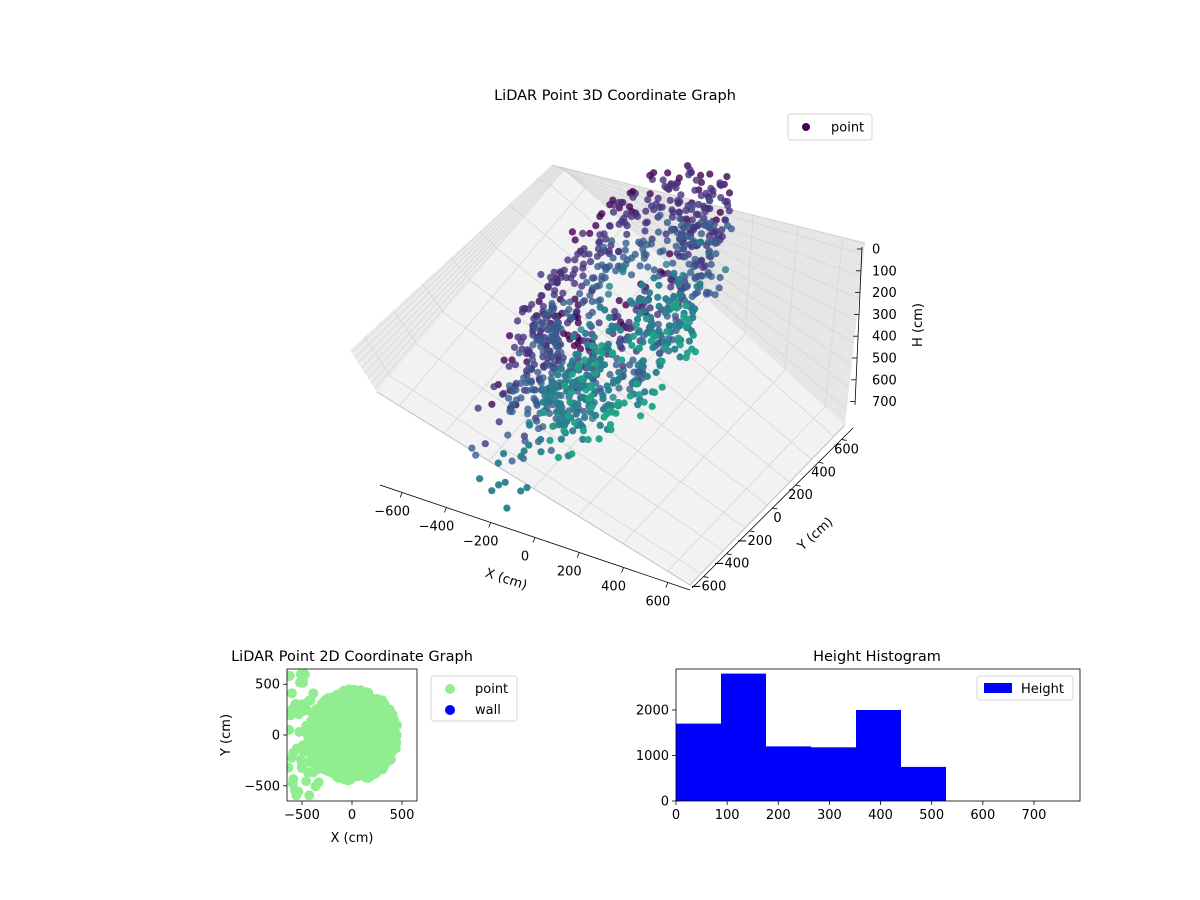 Image resolution: width=1200 pixels, height=900 pixels. I want to click on grid-line-z, so click(610, 289).